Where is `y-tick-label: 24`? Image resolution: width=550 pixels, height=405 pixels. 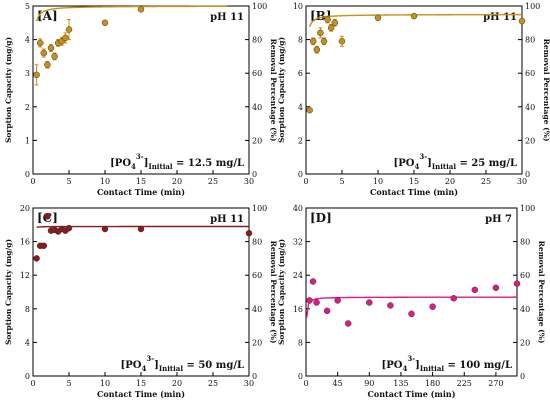
y-tick-label: 24 is located at coordinates (298, 275).